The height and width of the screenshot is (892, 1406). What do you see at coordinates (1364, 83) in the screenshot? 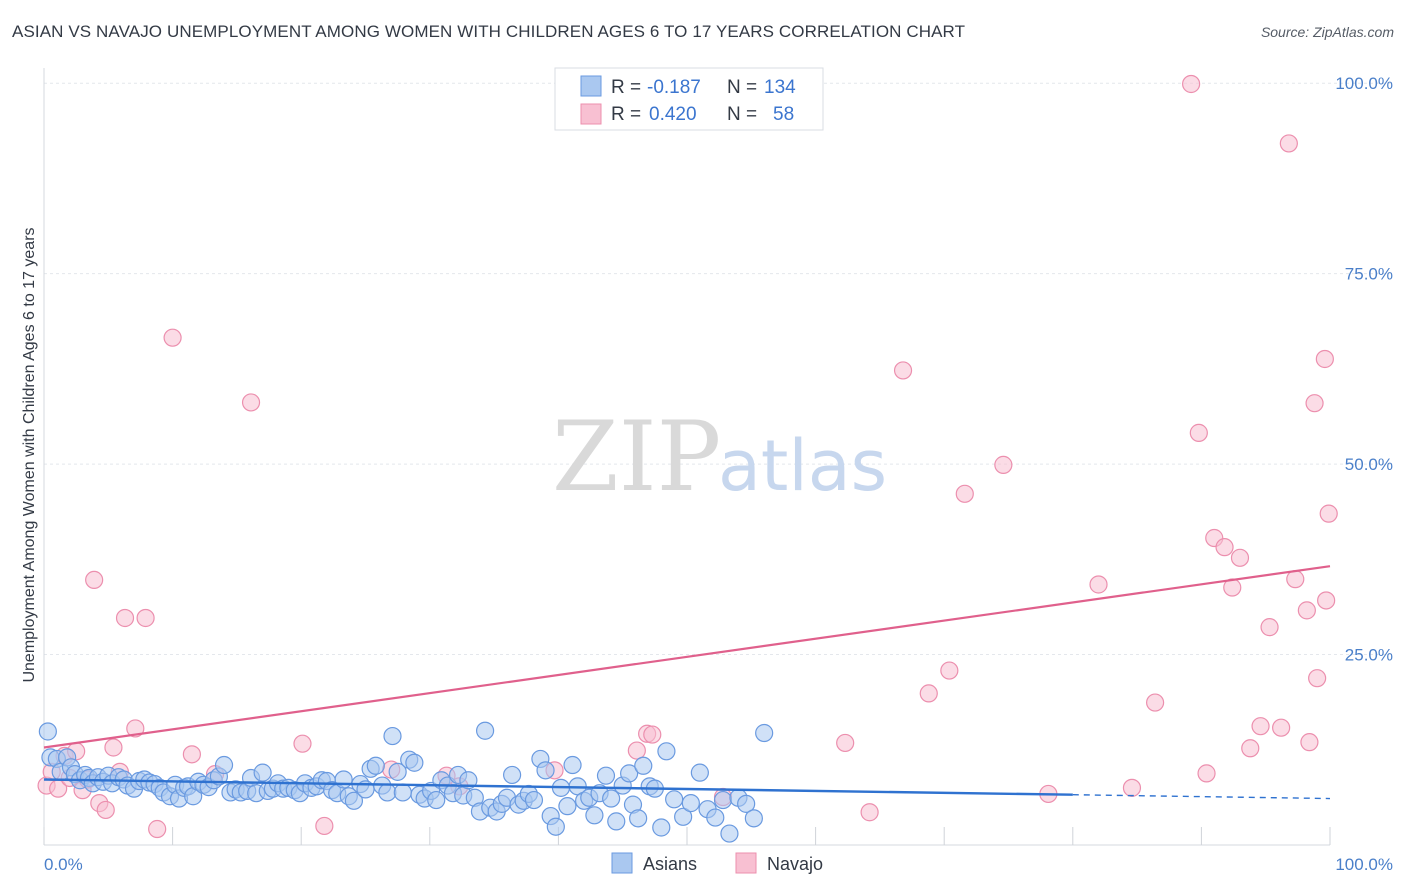
I see `y-tick-label-3: 100.0%` at bounding box center [1364, 83].